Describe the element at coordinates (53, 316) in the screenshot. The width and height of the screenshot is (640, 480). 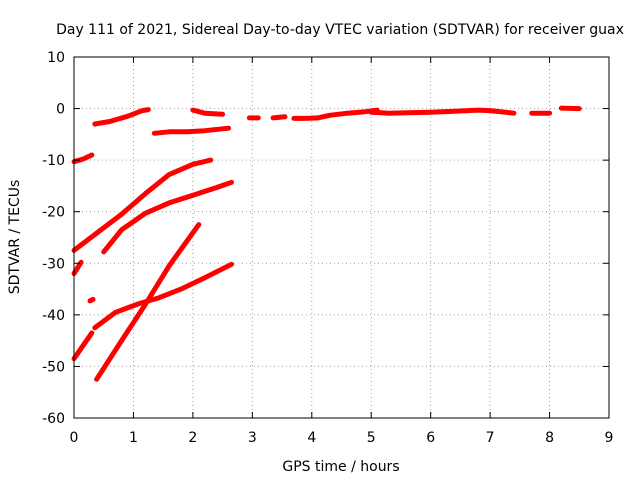
I see `y-tick-label: -40` at that location.